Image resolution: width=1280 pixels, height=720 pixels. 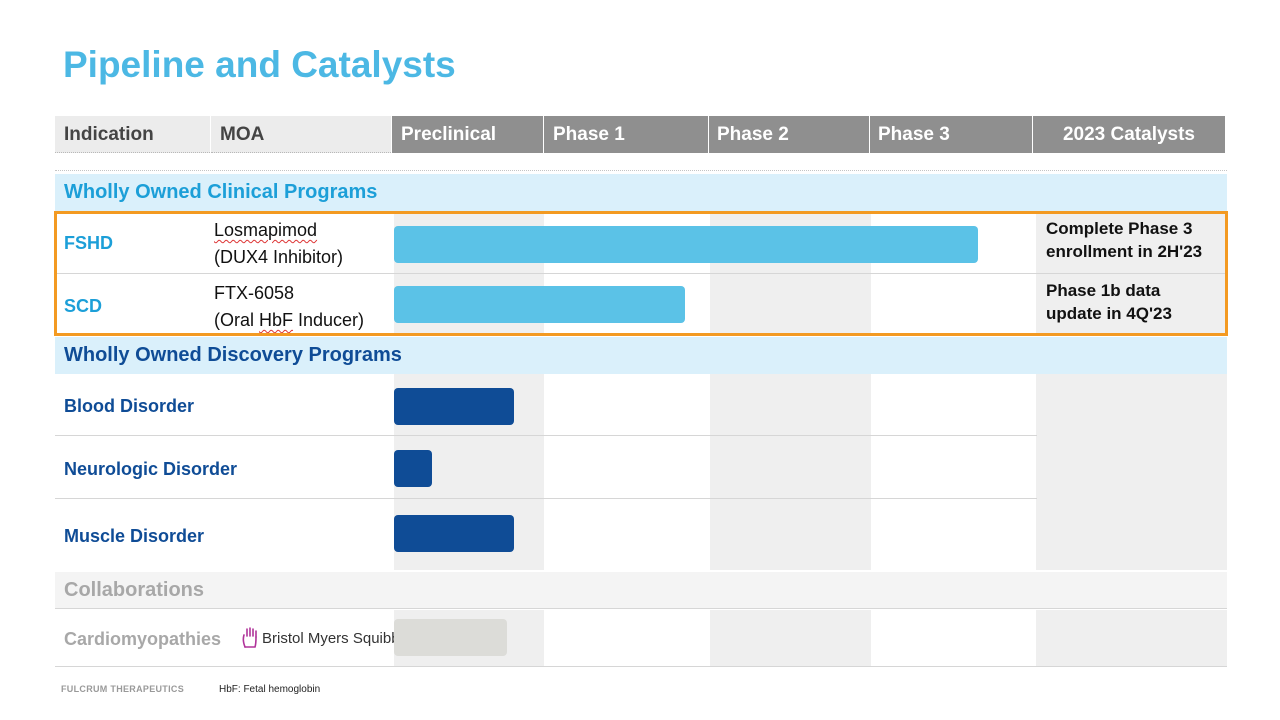 What do you see at coordinates (454, 533) in the screenshot?
I see `bar-muscle-disorder` at bounding box center [454, 533].